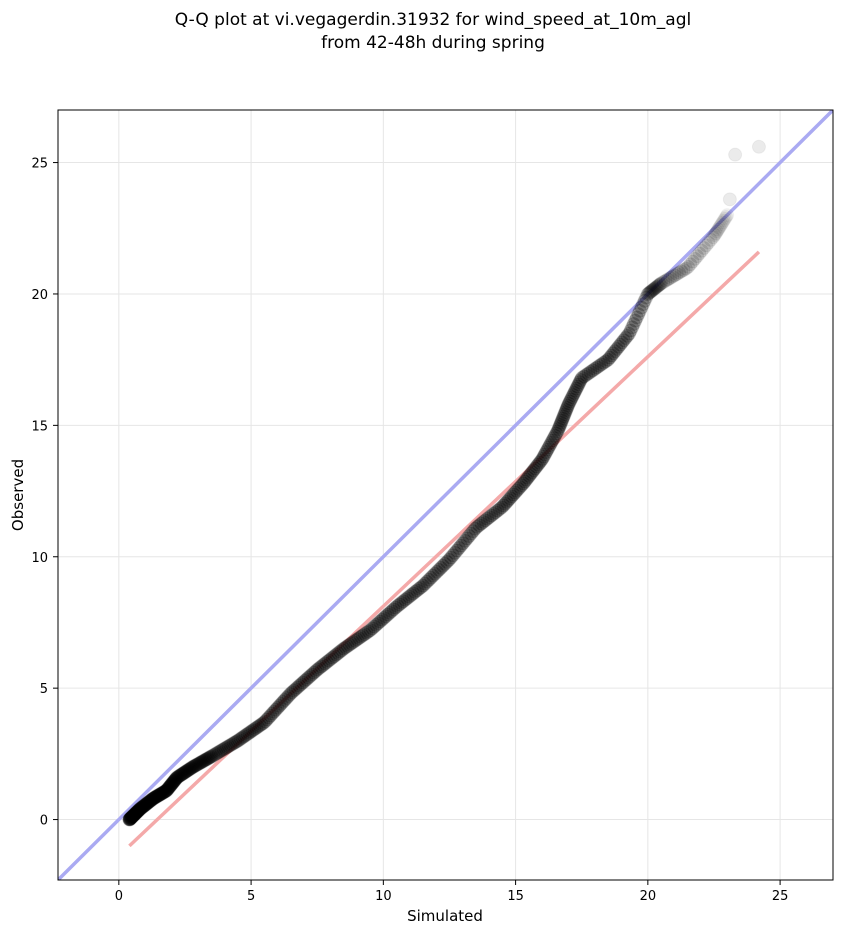 This screenshot has width=843, height=934. I want to click on y-tick-label: 5, so click(44, 689).